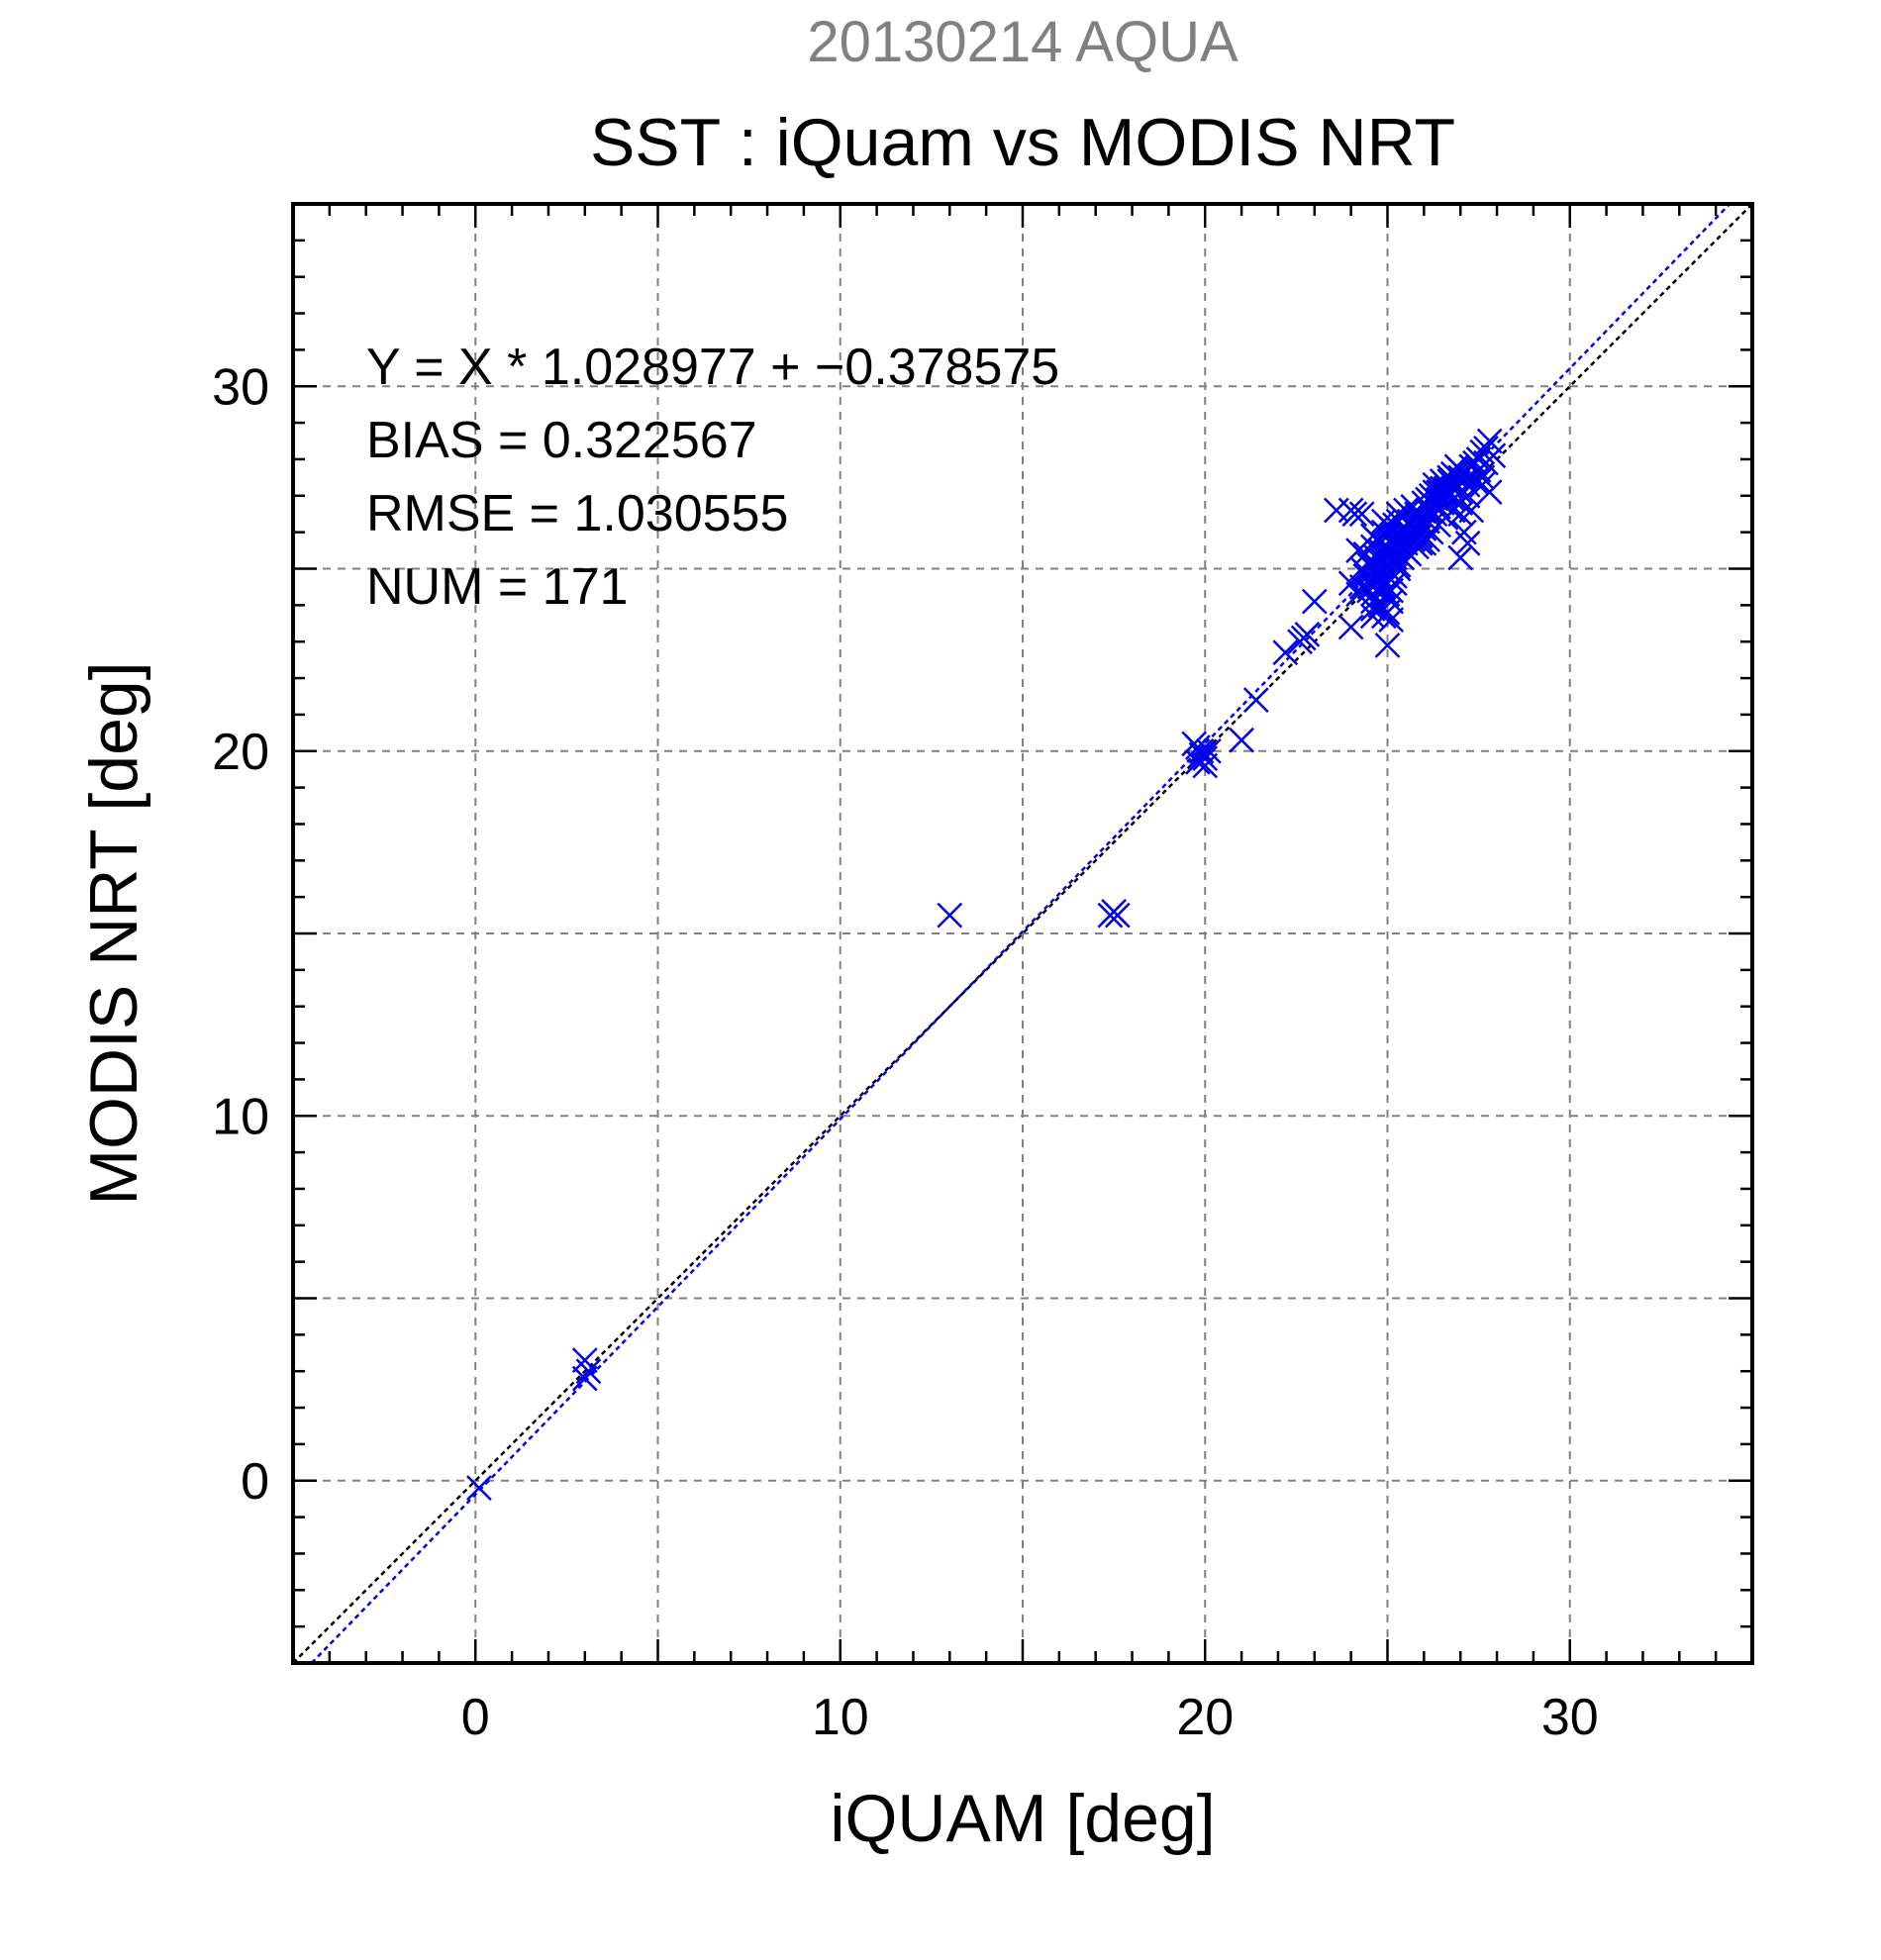 The image size is (1881, 1960). I want to click on x-axis-label: iQUAM [deg], so click(1023, 1818).